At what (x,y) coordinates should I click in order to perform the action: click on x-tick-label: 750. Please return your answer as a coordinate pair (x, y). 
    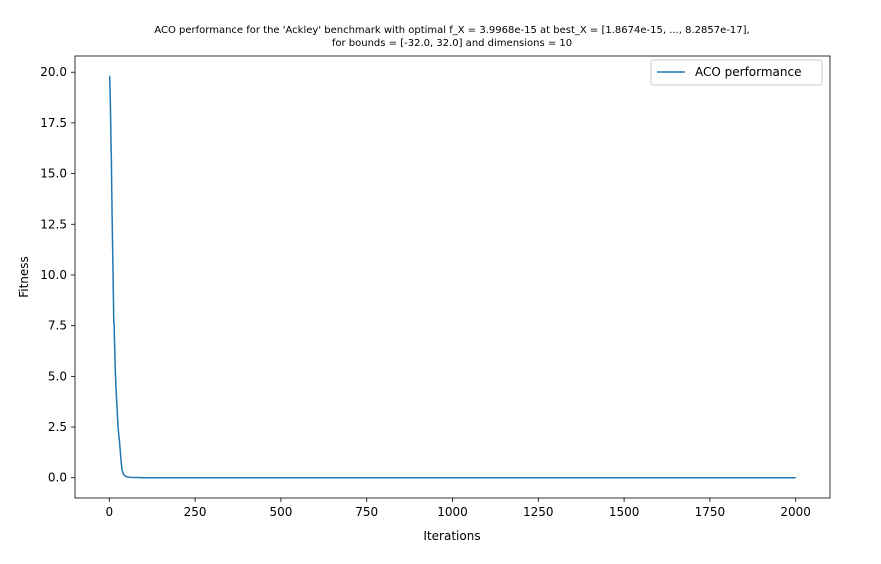
    Looking at the image, I should click on (366, 512).